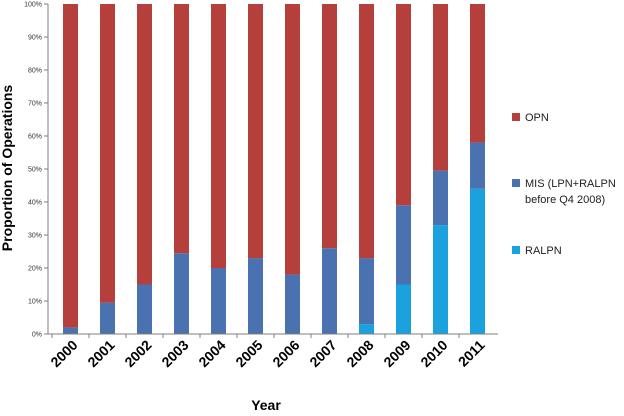 This screenshot has height=416, width=624. Describe the element at coordinates (366, 329) in the screenshot. I see `bar-segment-ralpn-2008` at that location.